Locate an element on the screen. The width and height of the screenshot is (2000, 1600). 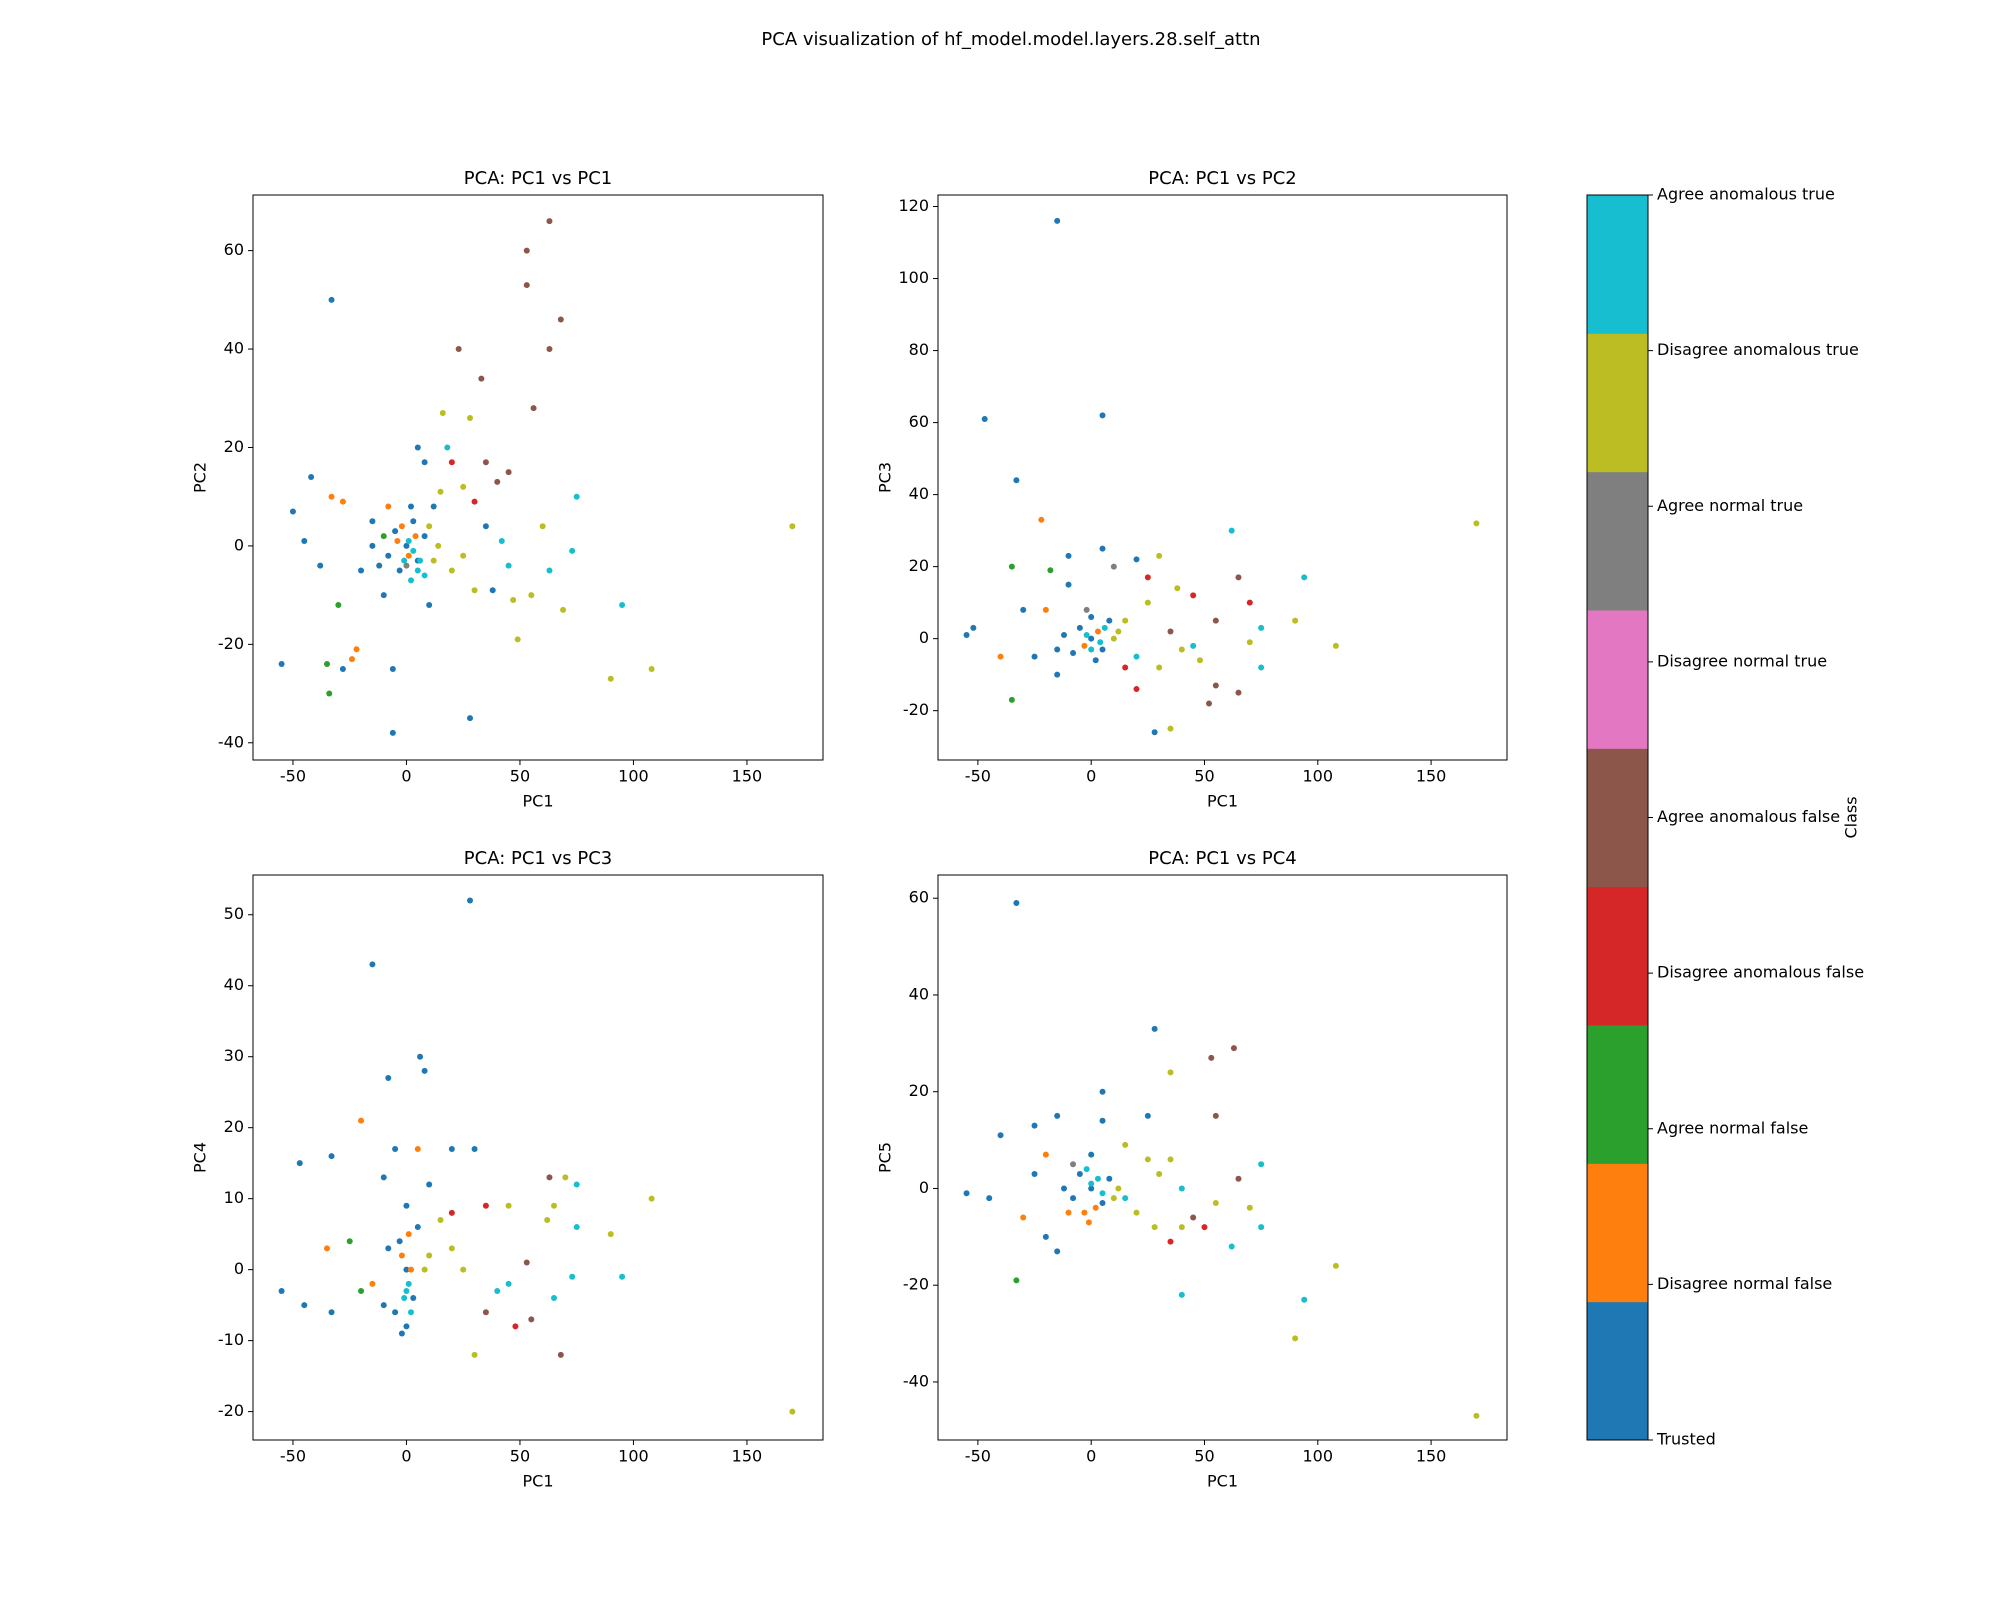
colorbar-tick-label: Agree normal false is located at coordinates (1732, 1127).